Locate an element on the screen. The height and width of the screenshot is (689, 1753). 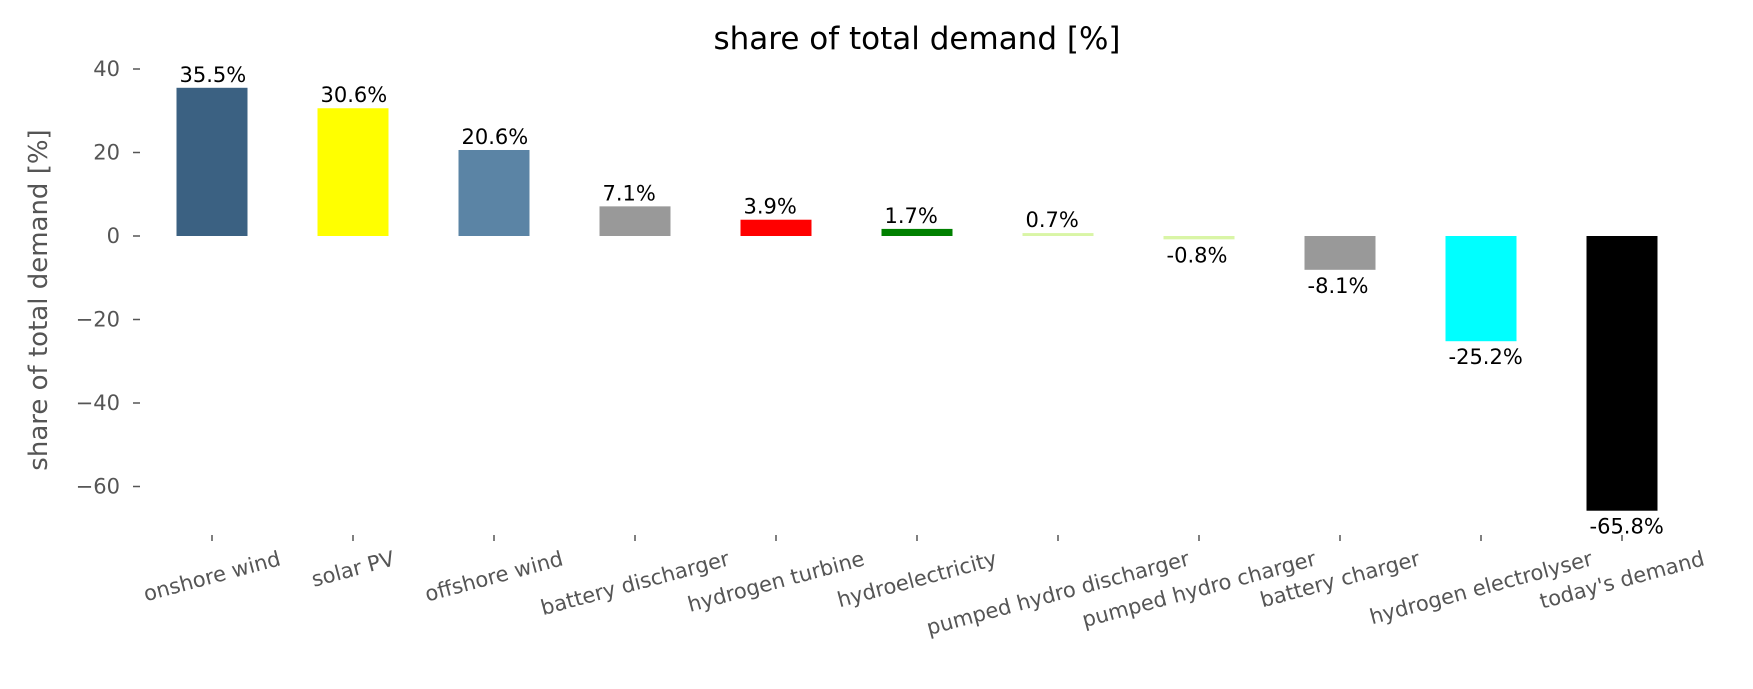
x-tick-label: solar PV is located at coordinates (353, 568).